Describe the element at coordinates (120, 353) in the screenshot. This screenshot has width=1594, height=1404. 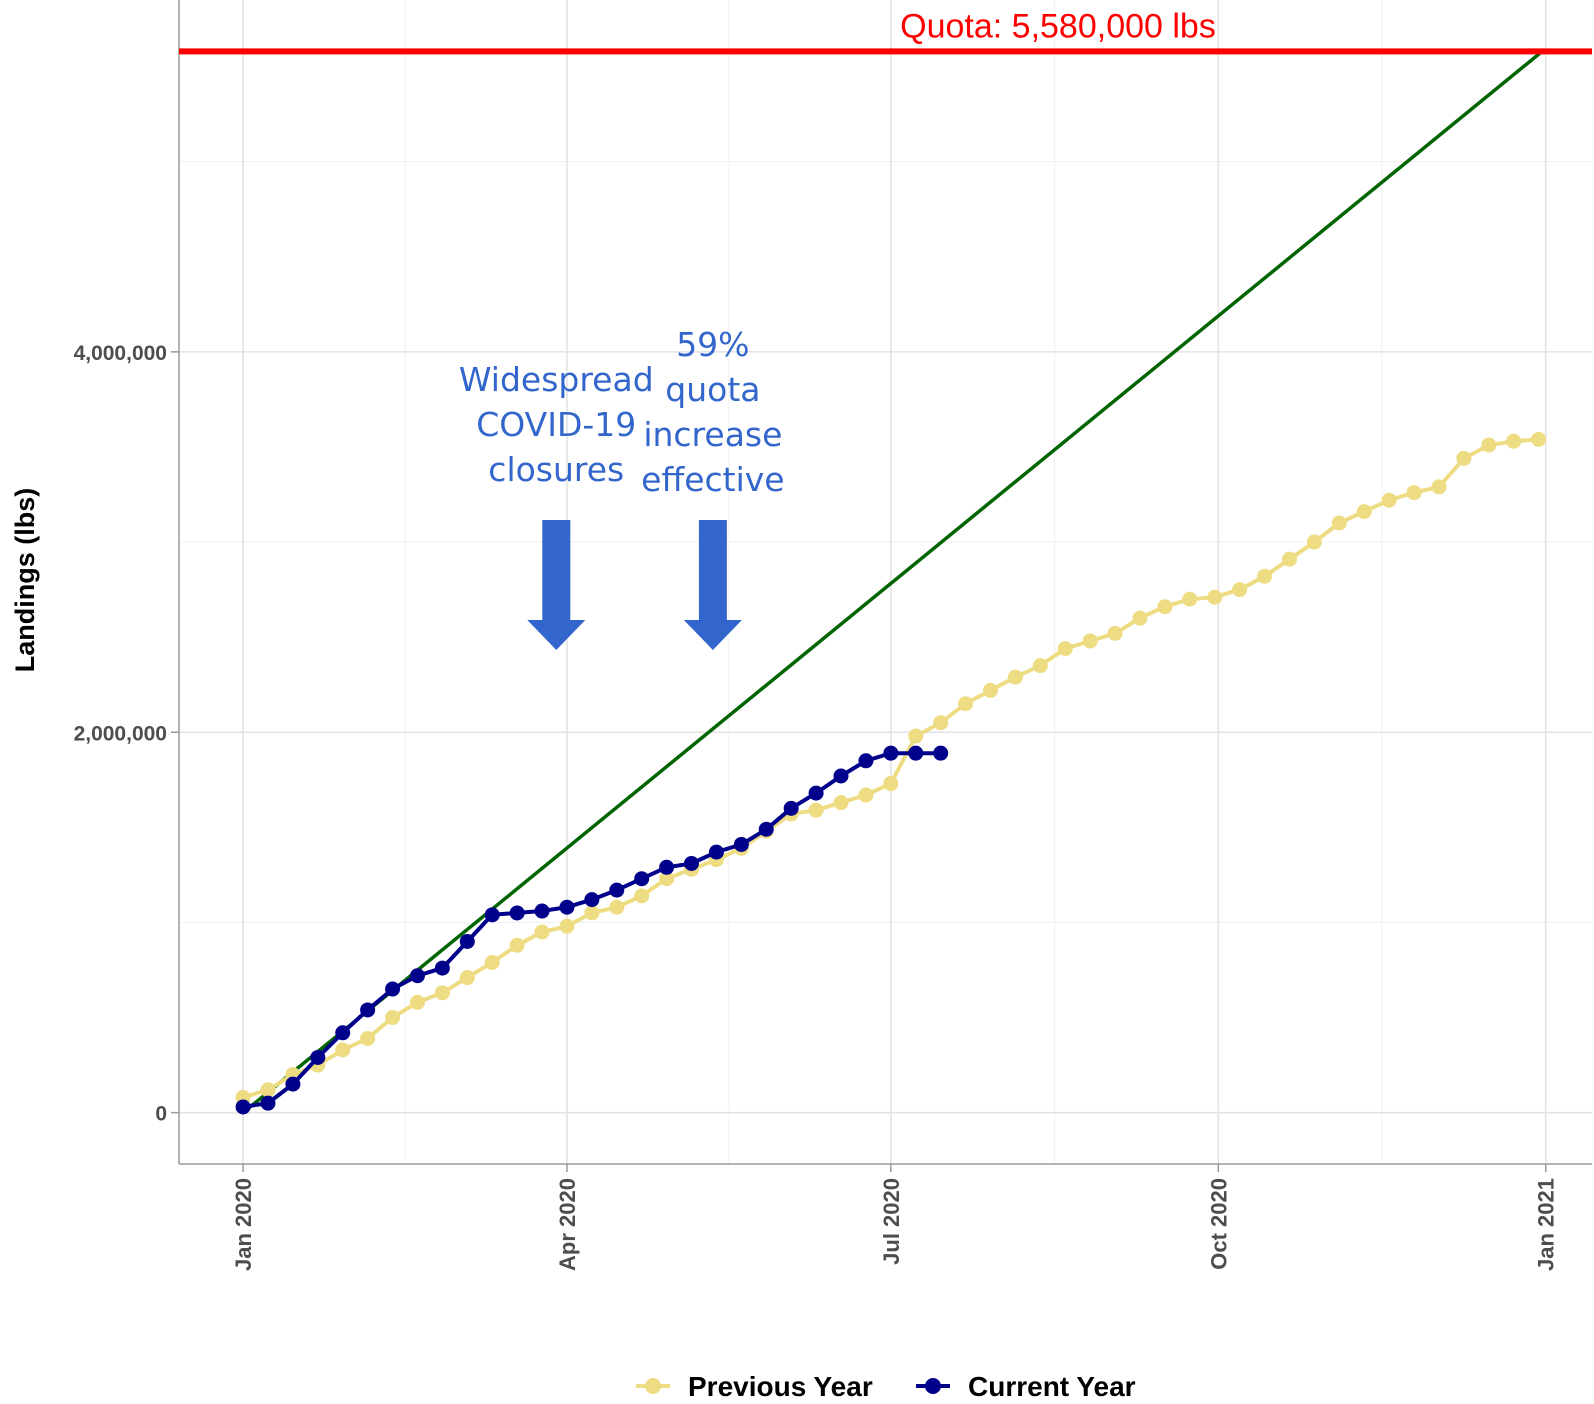
I see `y-tick-label: 4,000,000` at that location.